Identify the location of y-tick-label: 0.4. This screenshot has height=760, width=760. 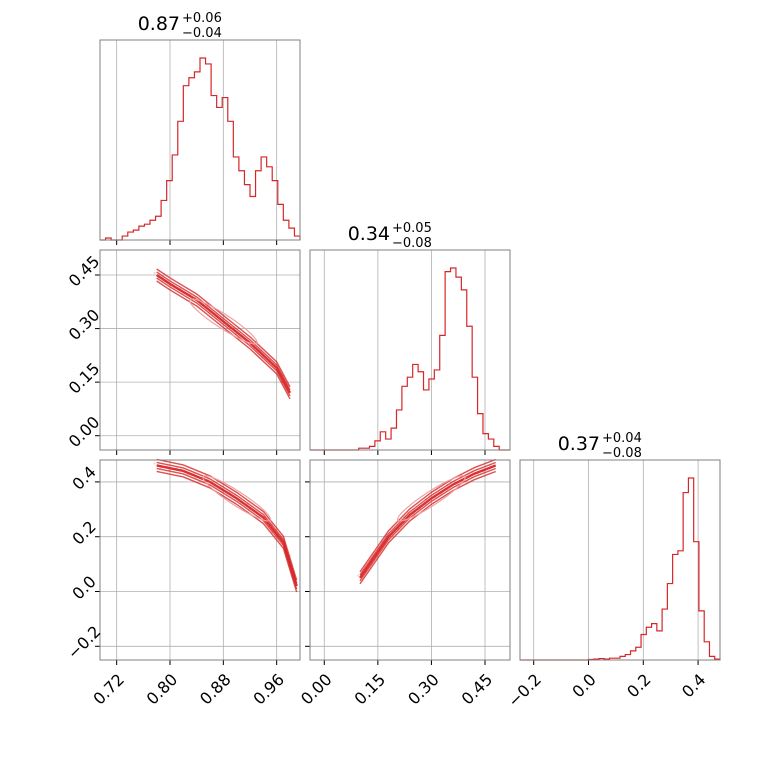
(83, 477).